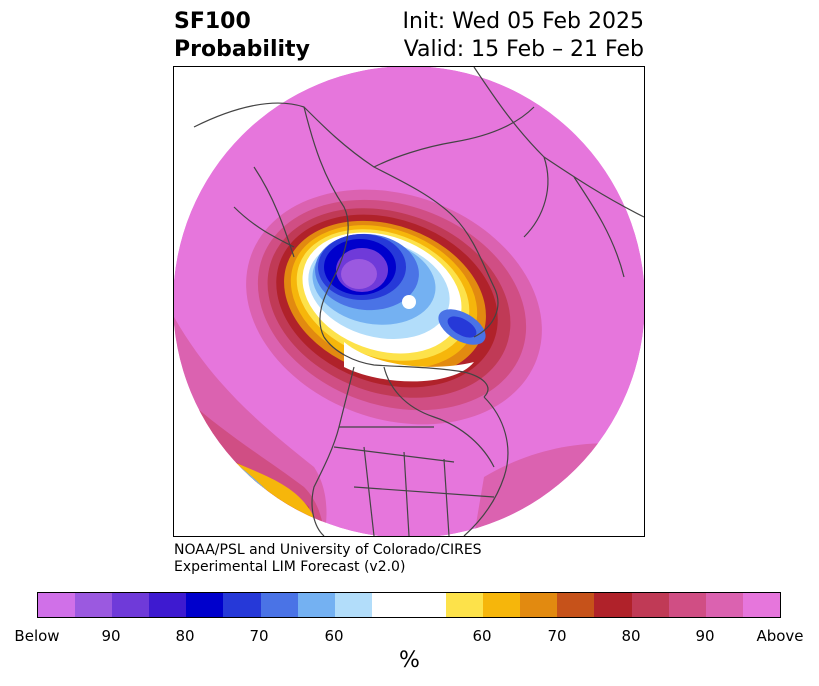 The width and height of the screenshot is (819, 686). What do you see at coordinates (242, 36) in the screenshot?
I see `chart-title: SF100 Probability` at bounding box center [242, 36].